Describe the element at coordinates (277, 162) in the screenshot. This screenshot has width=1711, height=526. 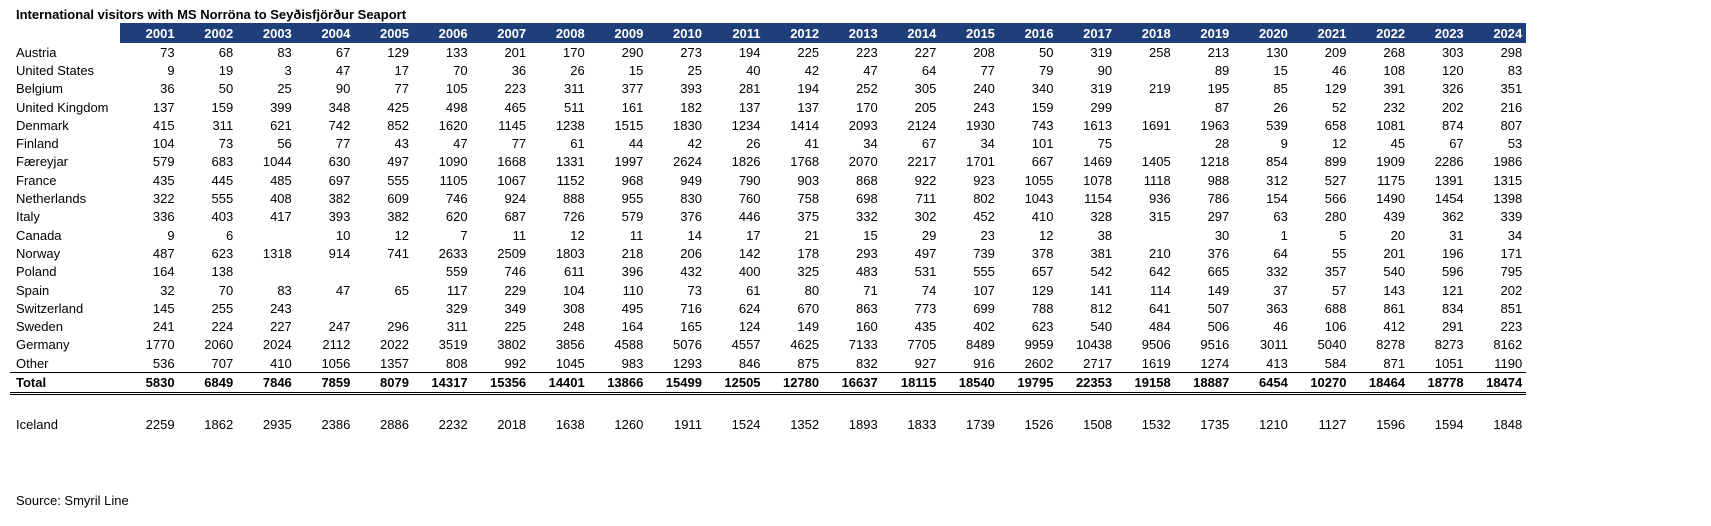
I see `value-cell: 1044` at that location.